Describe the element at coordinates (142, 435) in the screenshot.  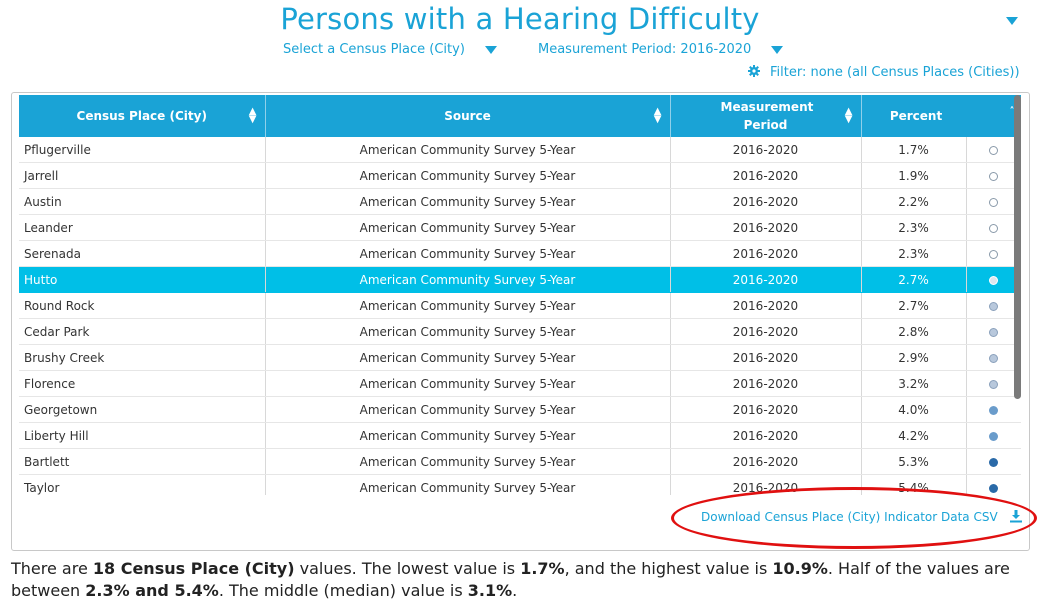
I see `cell-city: Liberty Hill` at that location.